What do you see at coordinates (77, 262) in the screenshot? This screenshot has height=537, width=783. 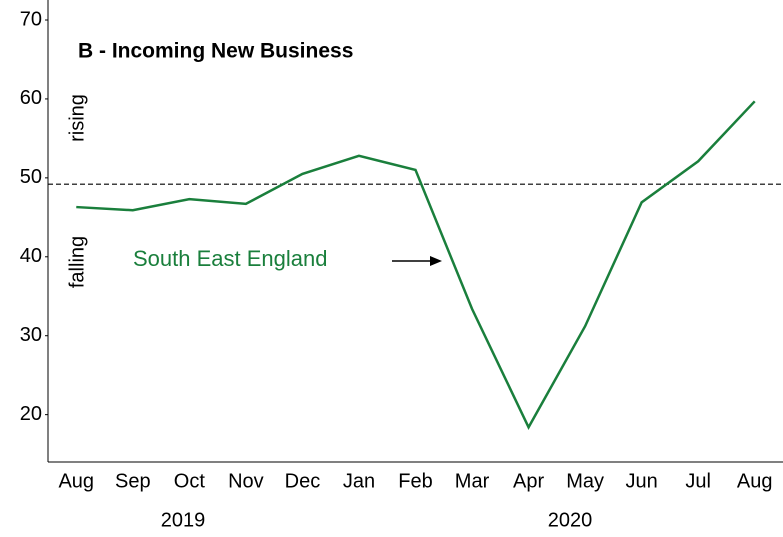 I see `falling-label: falling` at bounding box center [77, 262].